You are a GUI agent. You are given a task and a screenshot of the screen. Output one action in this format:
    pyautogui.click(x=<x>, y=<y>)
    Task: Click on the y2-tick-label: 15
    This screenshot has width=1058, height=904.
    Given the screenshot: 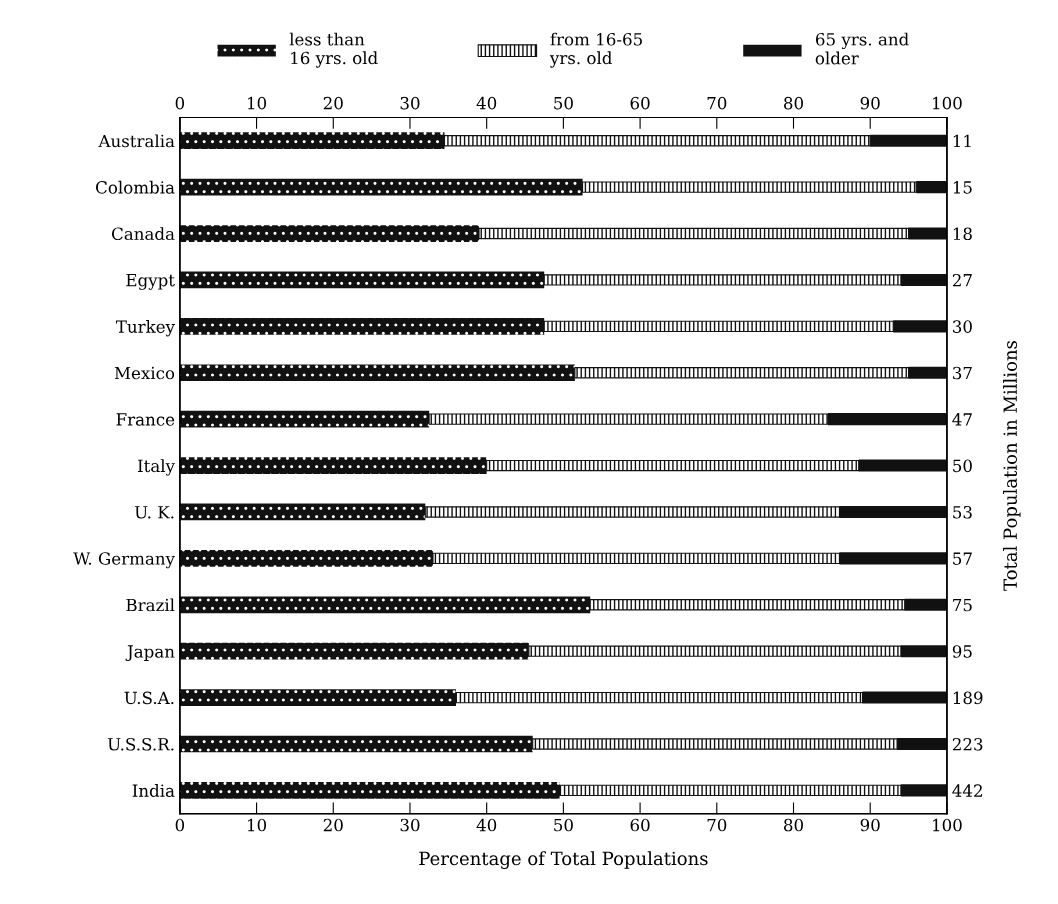 What is the action you would take?
    pyautogui.click(x=962, y=187)
    